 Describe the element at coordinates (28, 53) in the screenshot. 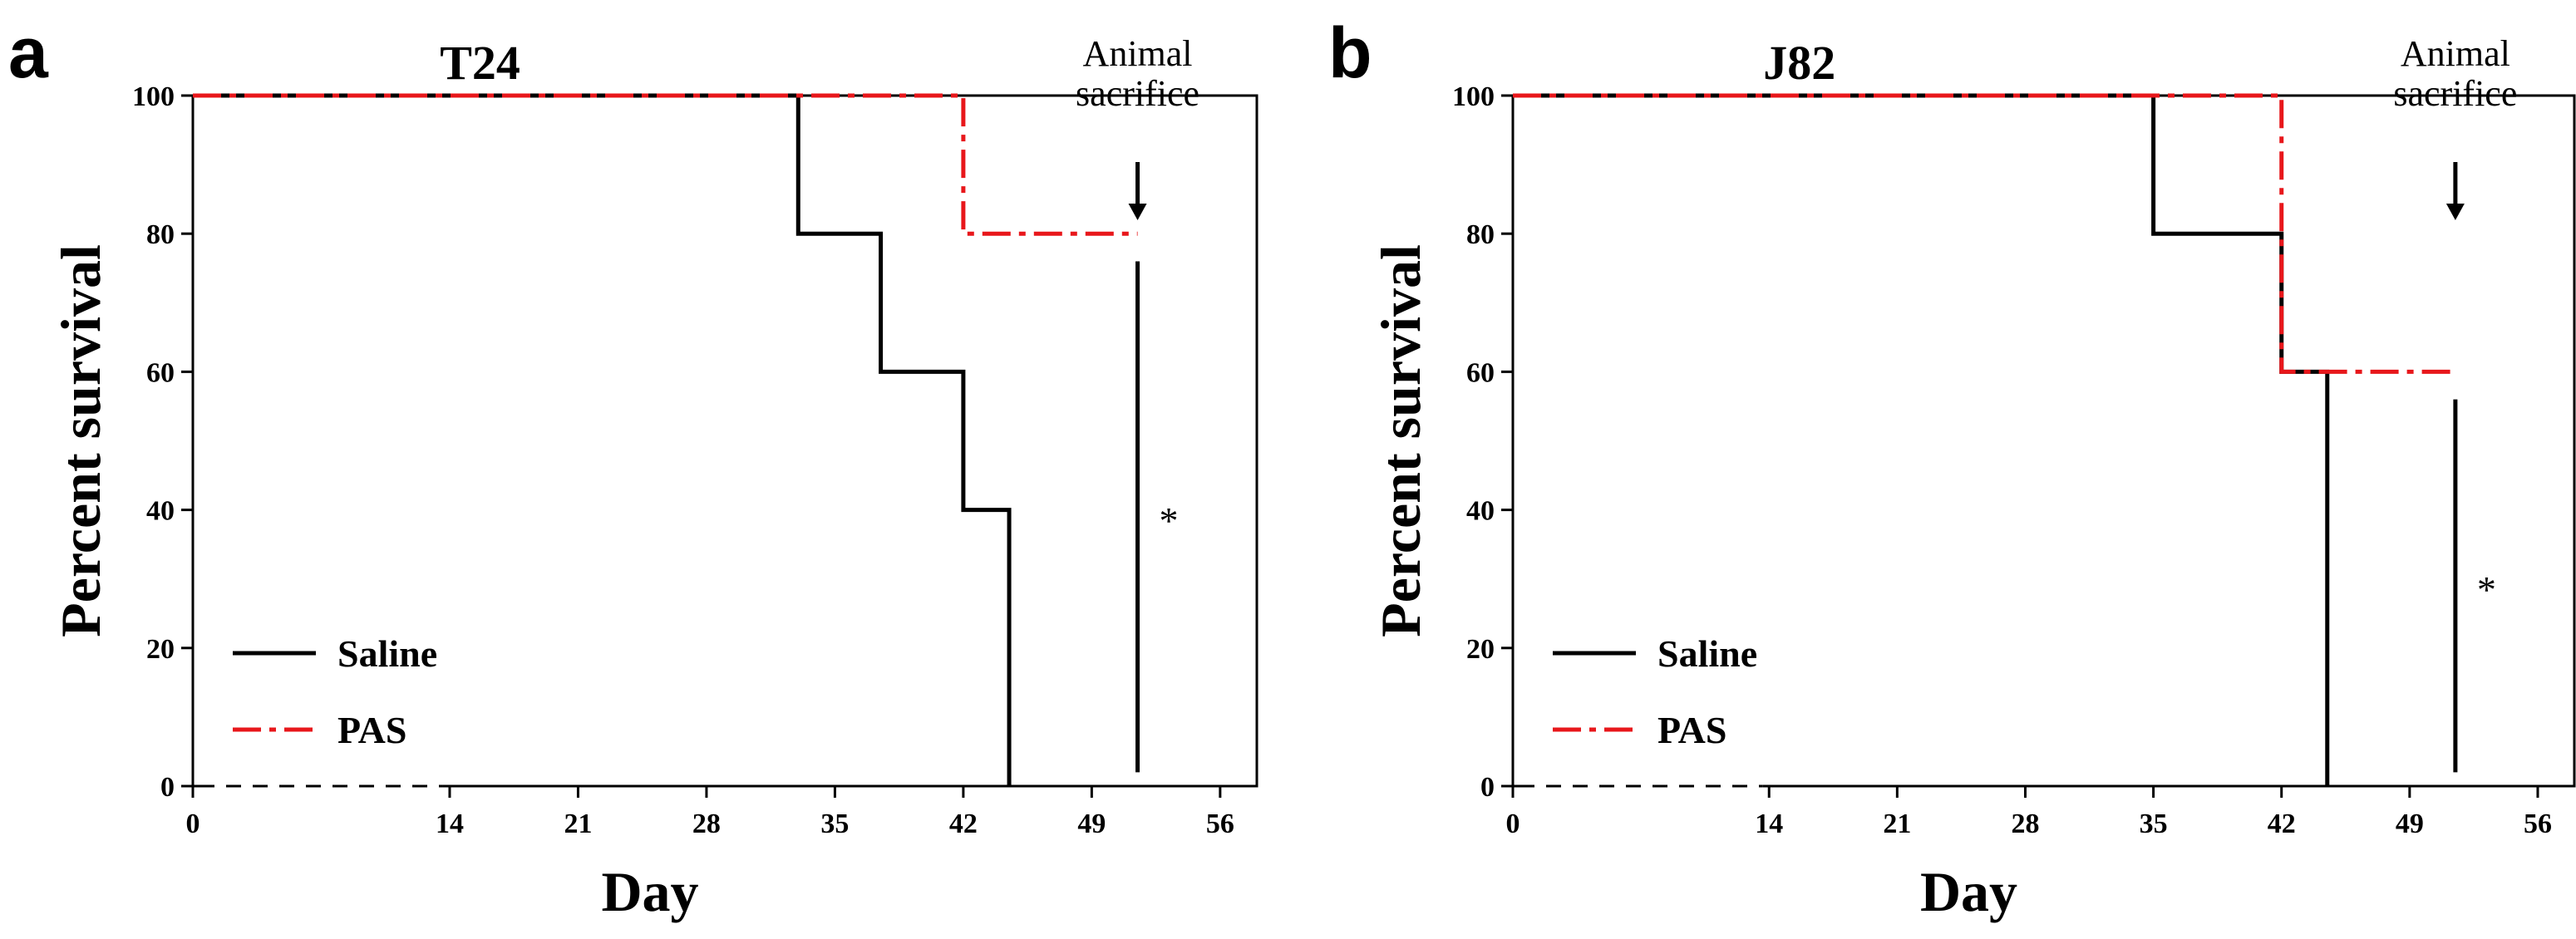

I see `panel-letter: a` at that location.